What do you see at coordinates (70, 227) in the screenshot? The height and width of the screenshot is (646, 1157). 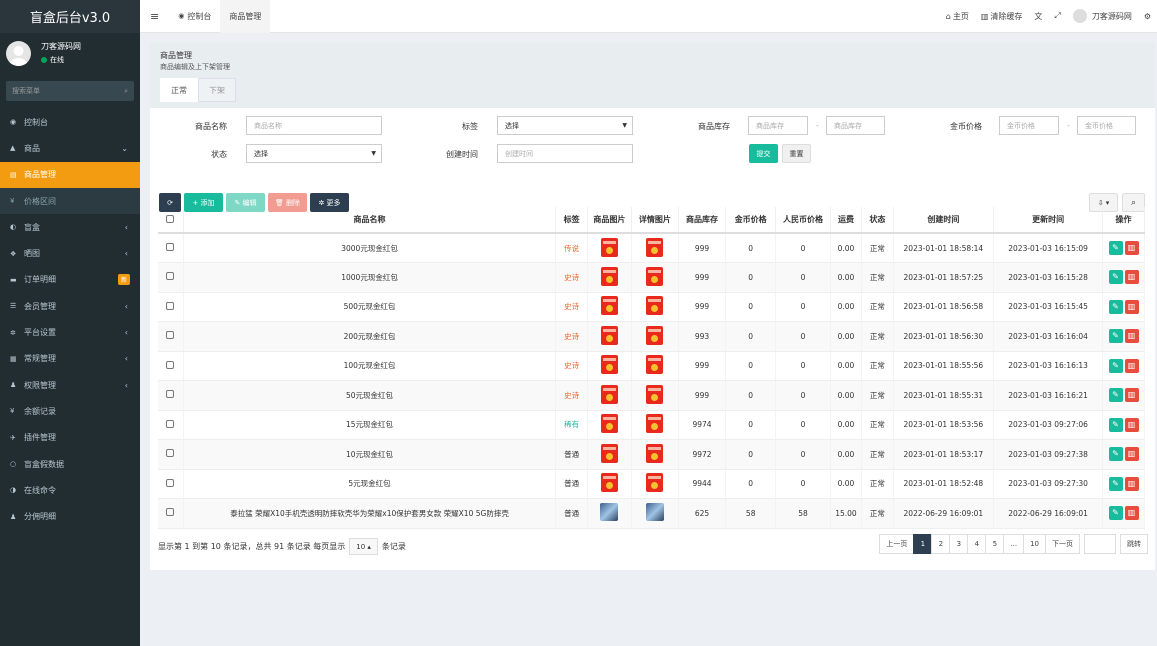 I see `sidebar-item-4: ◐ 盲盒 ‹` at bounding box center [70, 227].